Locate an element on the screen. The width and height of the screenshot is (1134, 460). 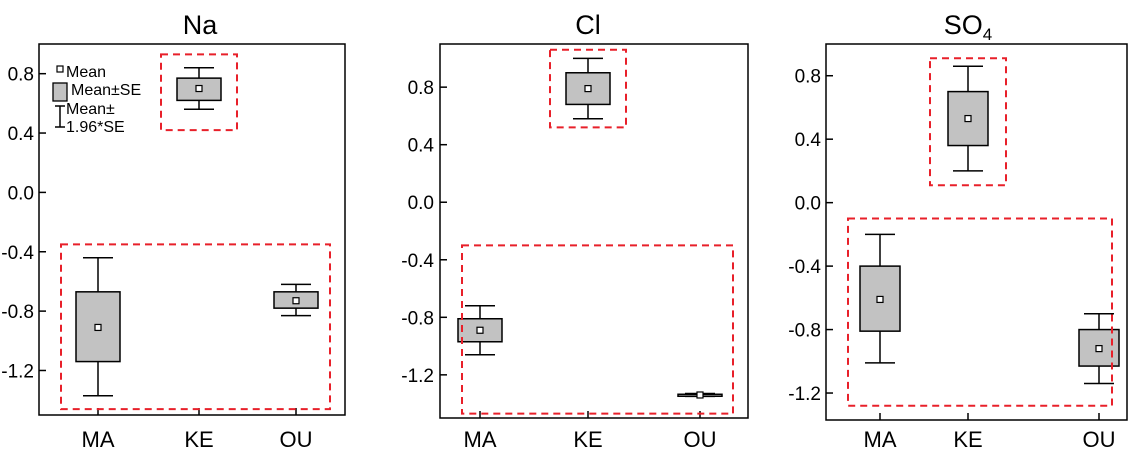
chart-title: Cl is located at coordinates (588, 25).